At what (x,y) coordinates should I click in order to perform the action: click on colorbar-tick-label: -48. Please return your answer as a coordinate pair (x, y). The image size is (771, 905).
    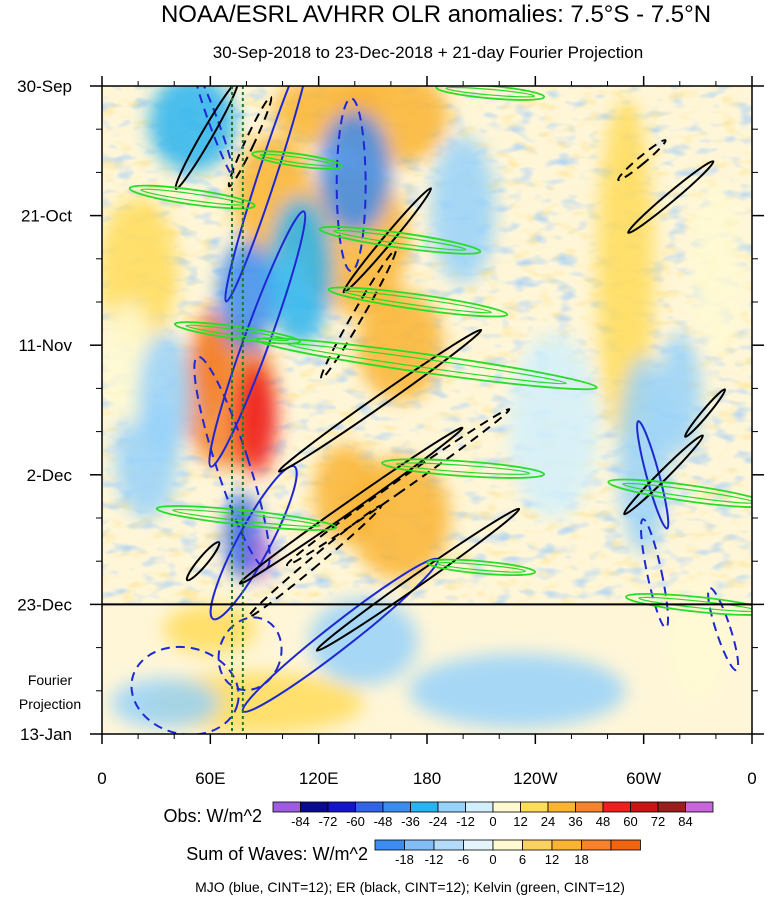
    Looking at the image, I should click on (383, 821).